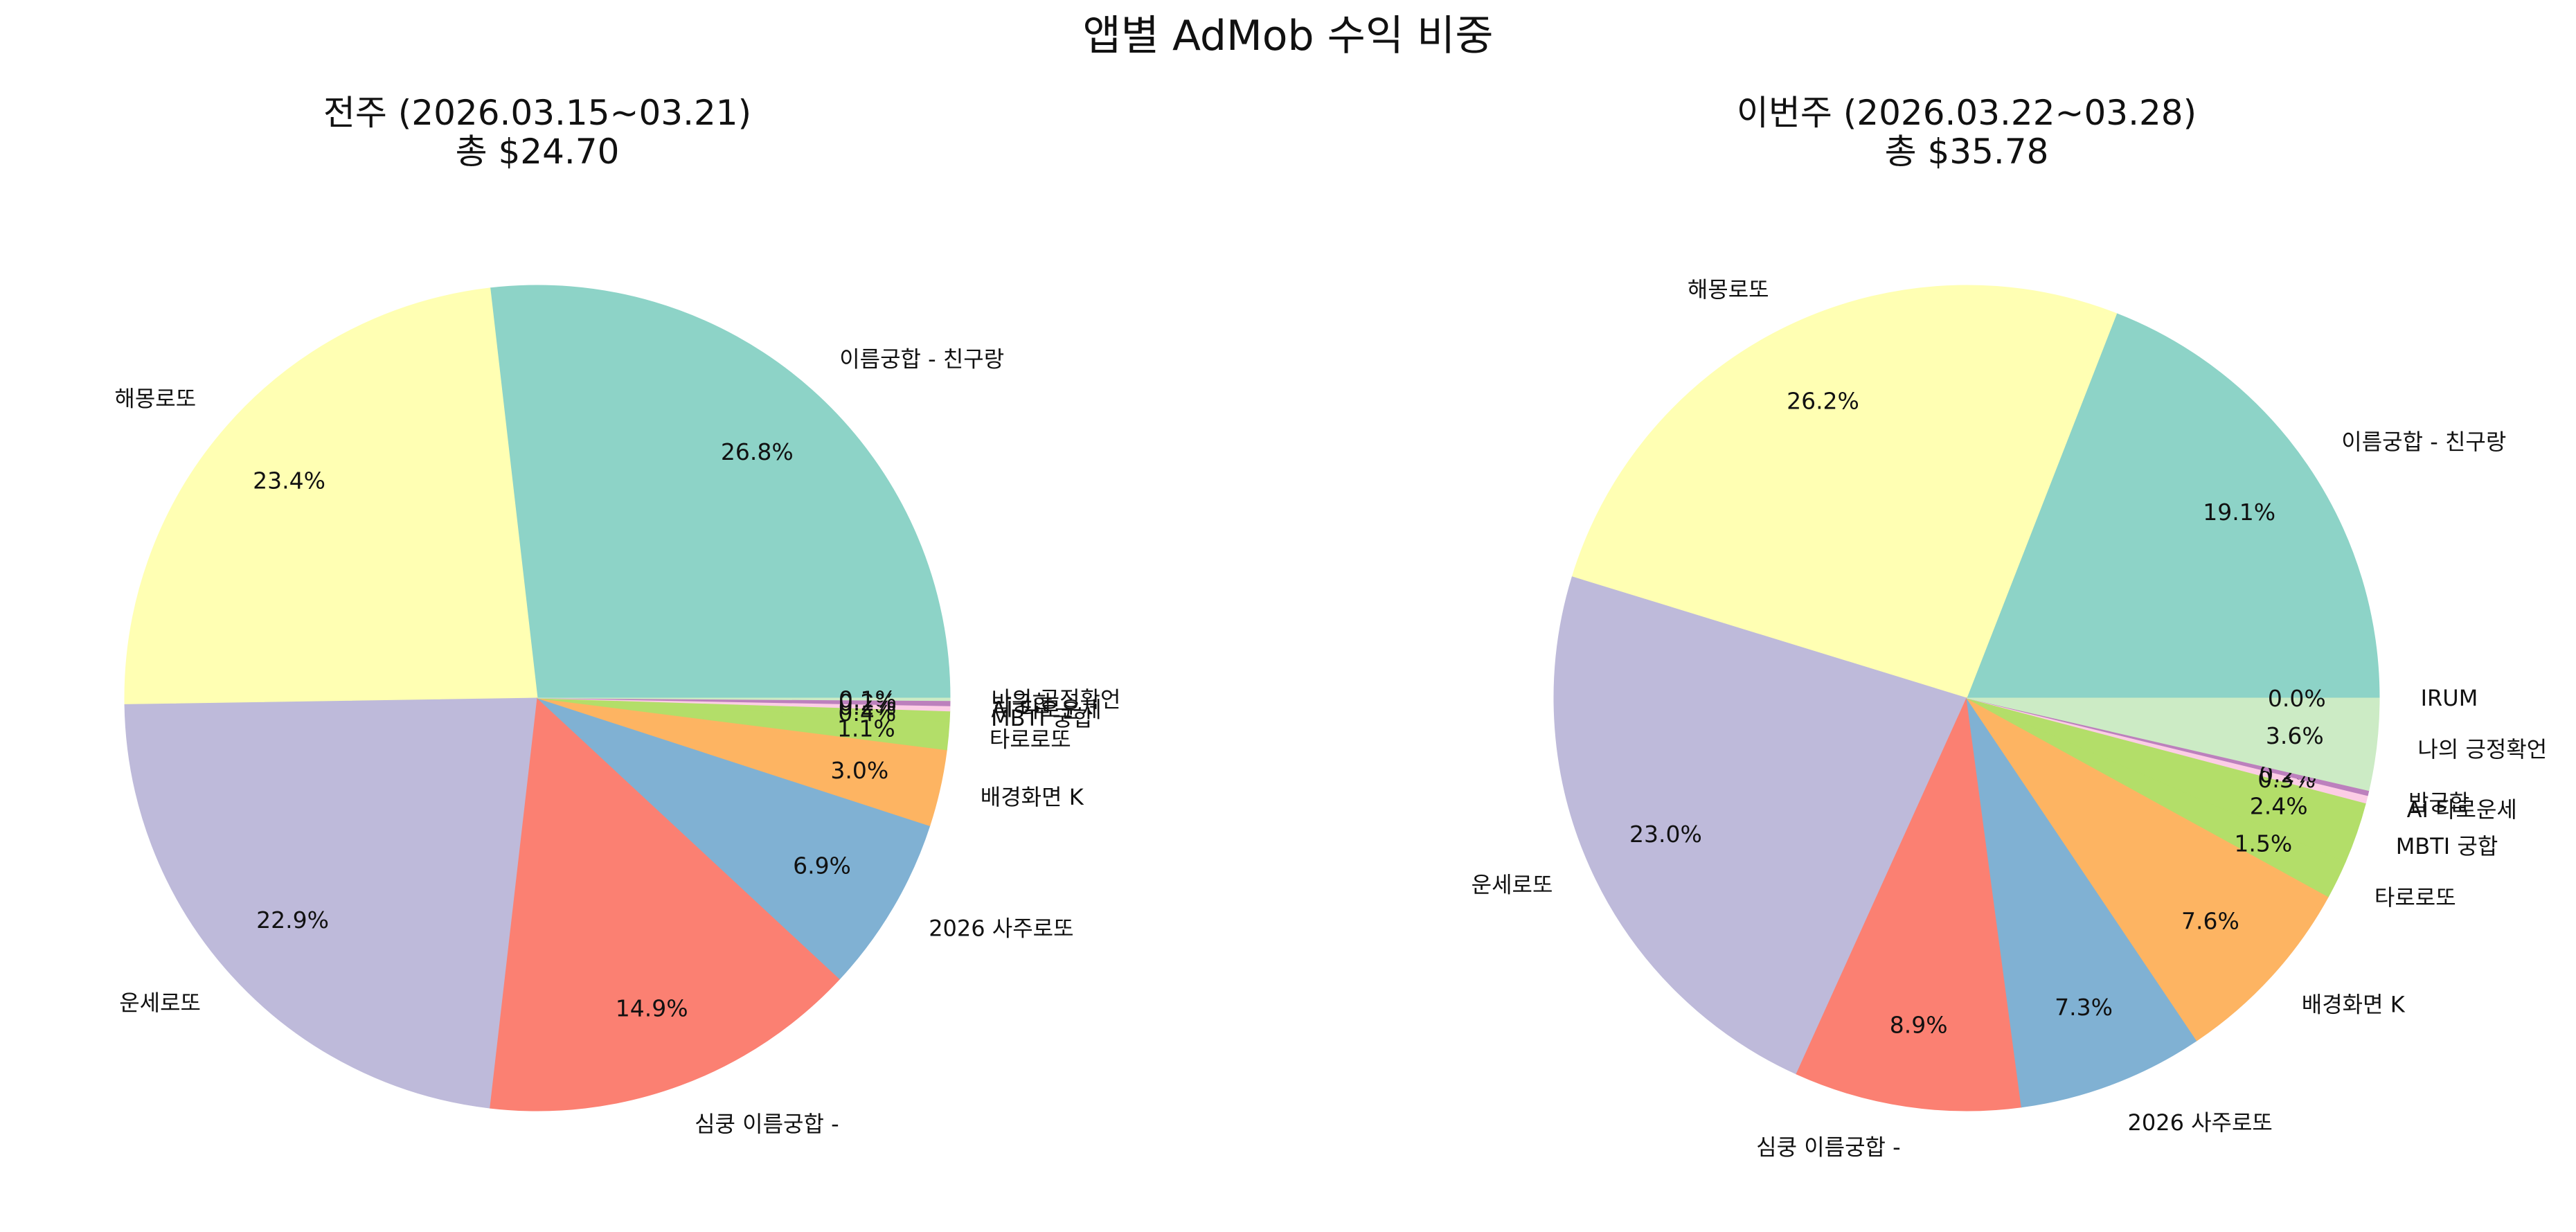 This screenshot has height=1232, width=2576. Describe the element at coordinates (1967, 152) in the screenshot. I see `pie-subtitle-this-week: 총 $35.78` at that location.